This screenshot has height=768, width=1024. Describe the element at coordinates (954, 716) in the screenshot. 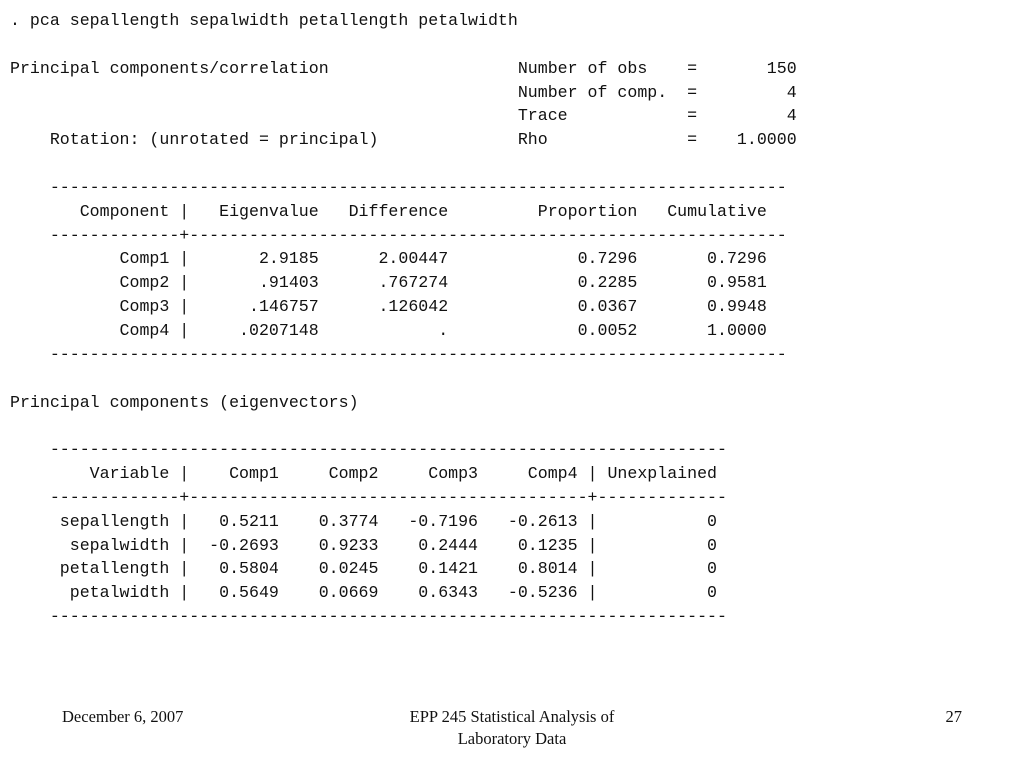

I see `footer-page-number: 27` at that location.